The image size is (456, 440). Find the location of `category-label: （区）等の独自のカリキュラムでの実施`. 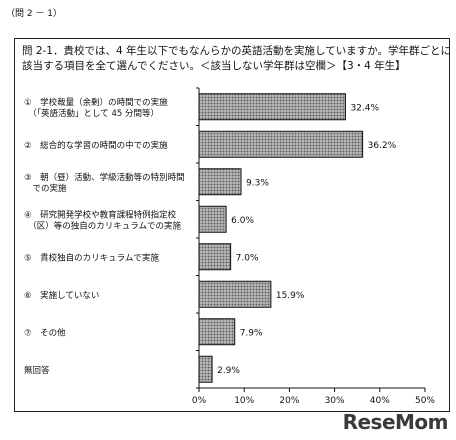

category-label: （区）等の独自のカリキュラムでの実施 is located at coordinates (102, 225).